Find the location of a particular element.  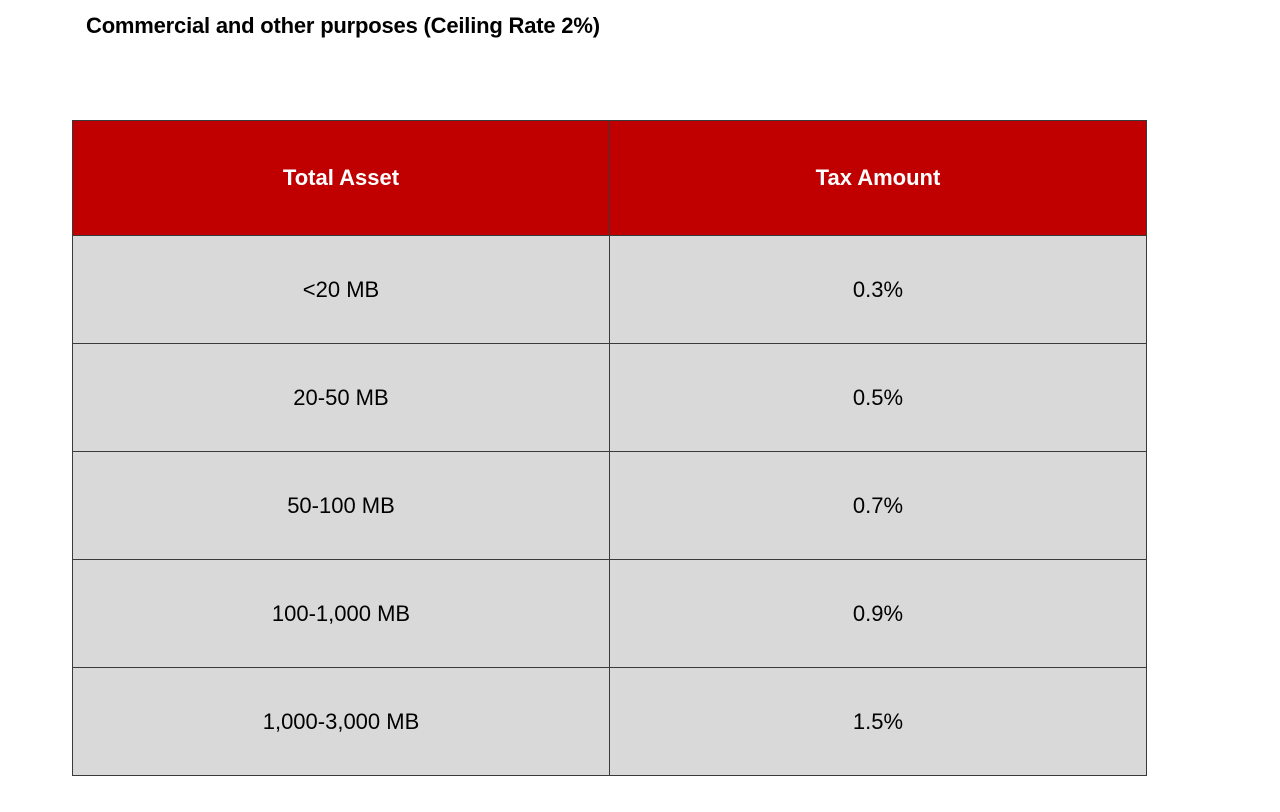

tax-amount-cell: 1.5% is located at coordinates (878, 721).